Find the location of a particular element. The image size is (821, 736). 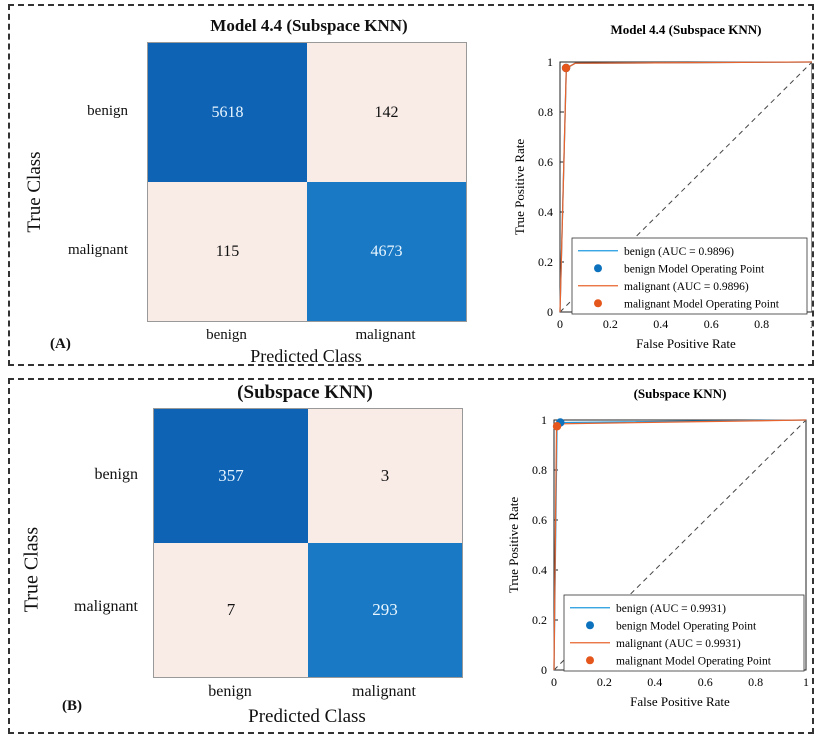

cm-b-ylabel: True Class is located at coordinates (31, 569).